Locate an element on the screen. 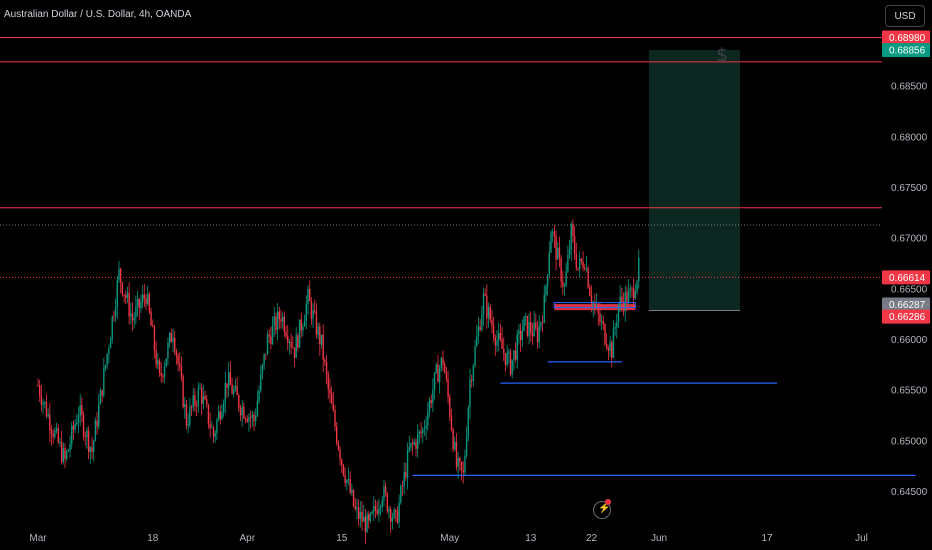 The image size is (932, 550). flash-icon: ⚡ is located at coordinates (602, 509).